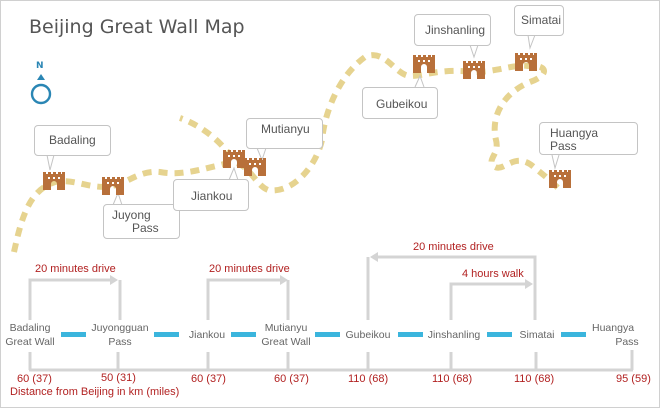 Image resolution: width=660 pixels, height=408 pixels. What do you see at coordinates (285, 129) in the screenshot?
I see `callout-label: Mutianyu` at bounding box center [285, 129].